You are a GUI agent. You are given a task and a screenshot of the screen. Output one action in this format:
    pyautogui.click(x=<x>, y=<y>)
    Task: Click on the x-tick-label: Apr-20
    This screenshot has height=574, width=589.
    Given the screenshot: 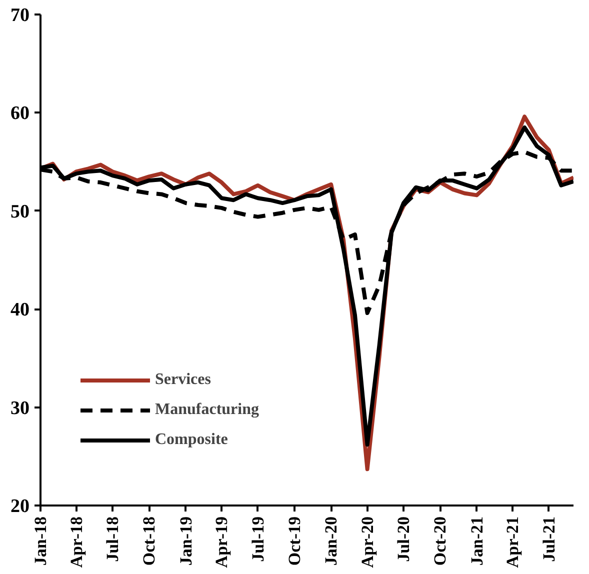 What is the action you would take?
    pyautogui.click(x=367, y=542)
    